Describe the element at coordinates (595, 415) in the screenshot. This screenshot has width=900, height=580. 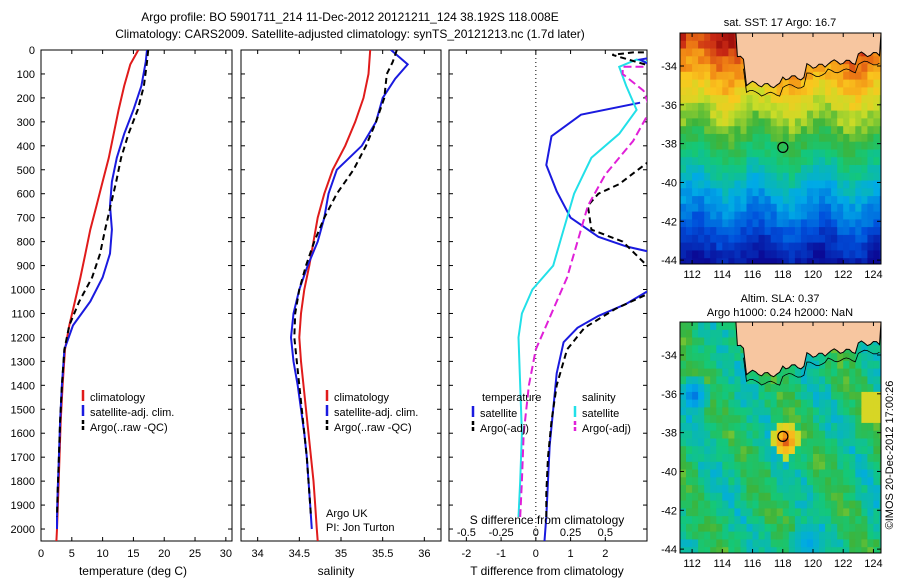
I see `series-line-temperature-satellite-deep-` at that location.